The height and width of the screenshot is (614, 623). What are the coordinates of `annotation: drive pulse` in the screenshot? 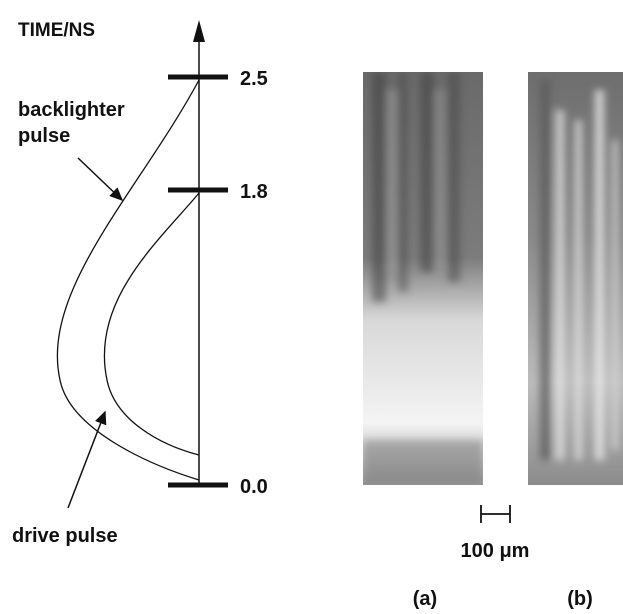 It's located at (65, 536).